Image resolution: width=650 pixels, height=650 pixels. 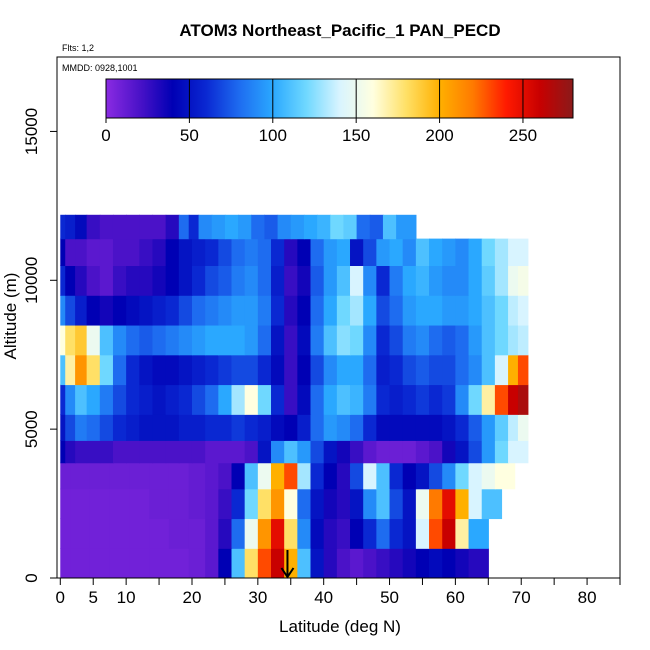 I want to click on x-tick-label: 60, so click(x=455, y=597).